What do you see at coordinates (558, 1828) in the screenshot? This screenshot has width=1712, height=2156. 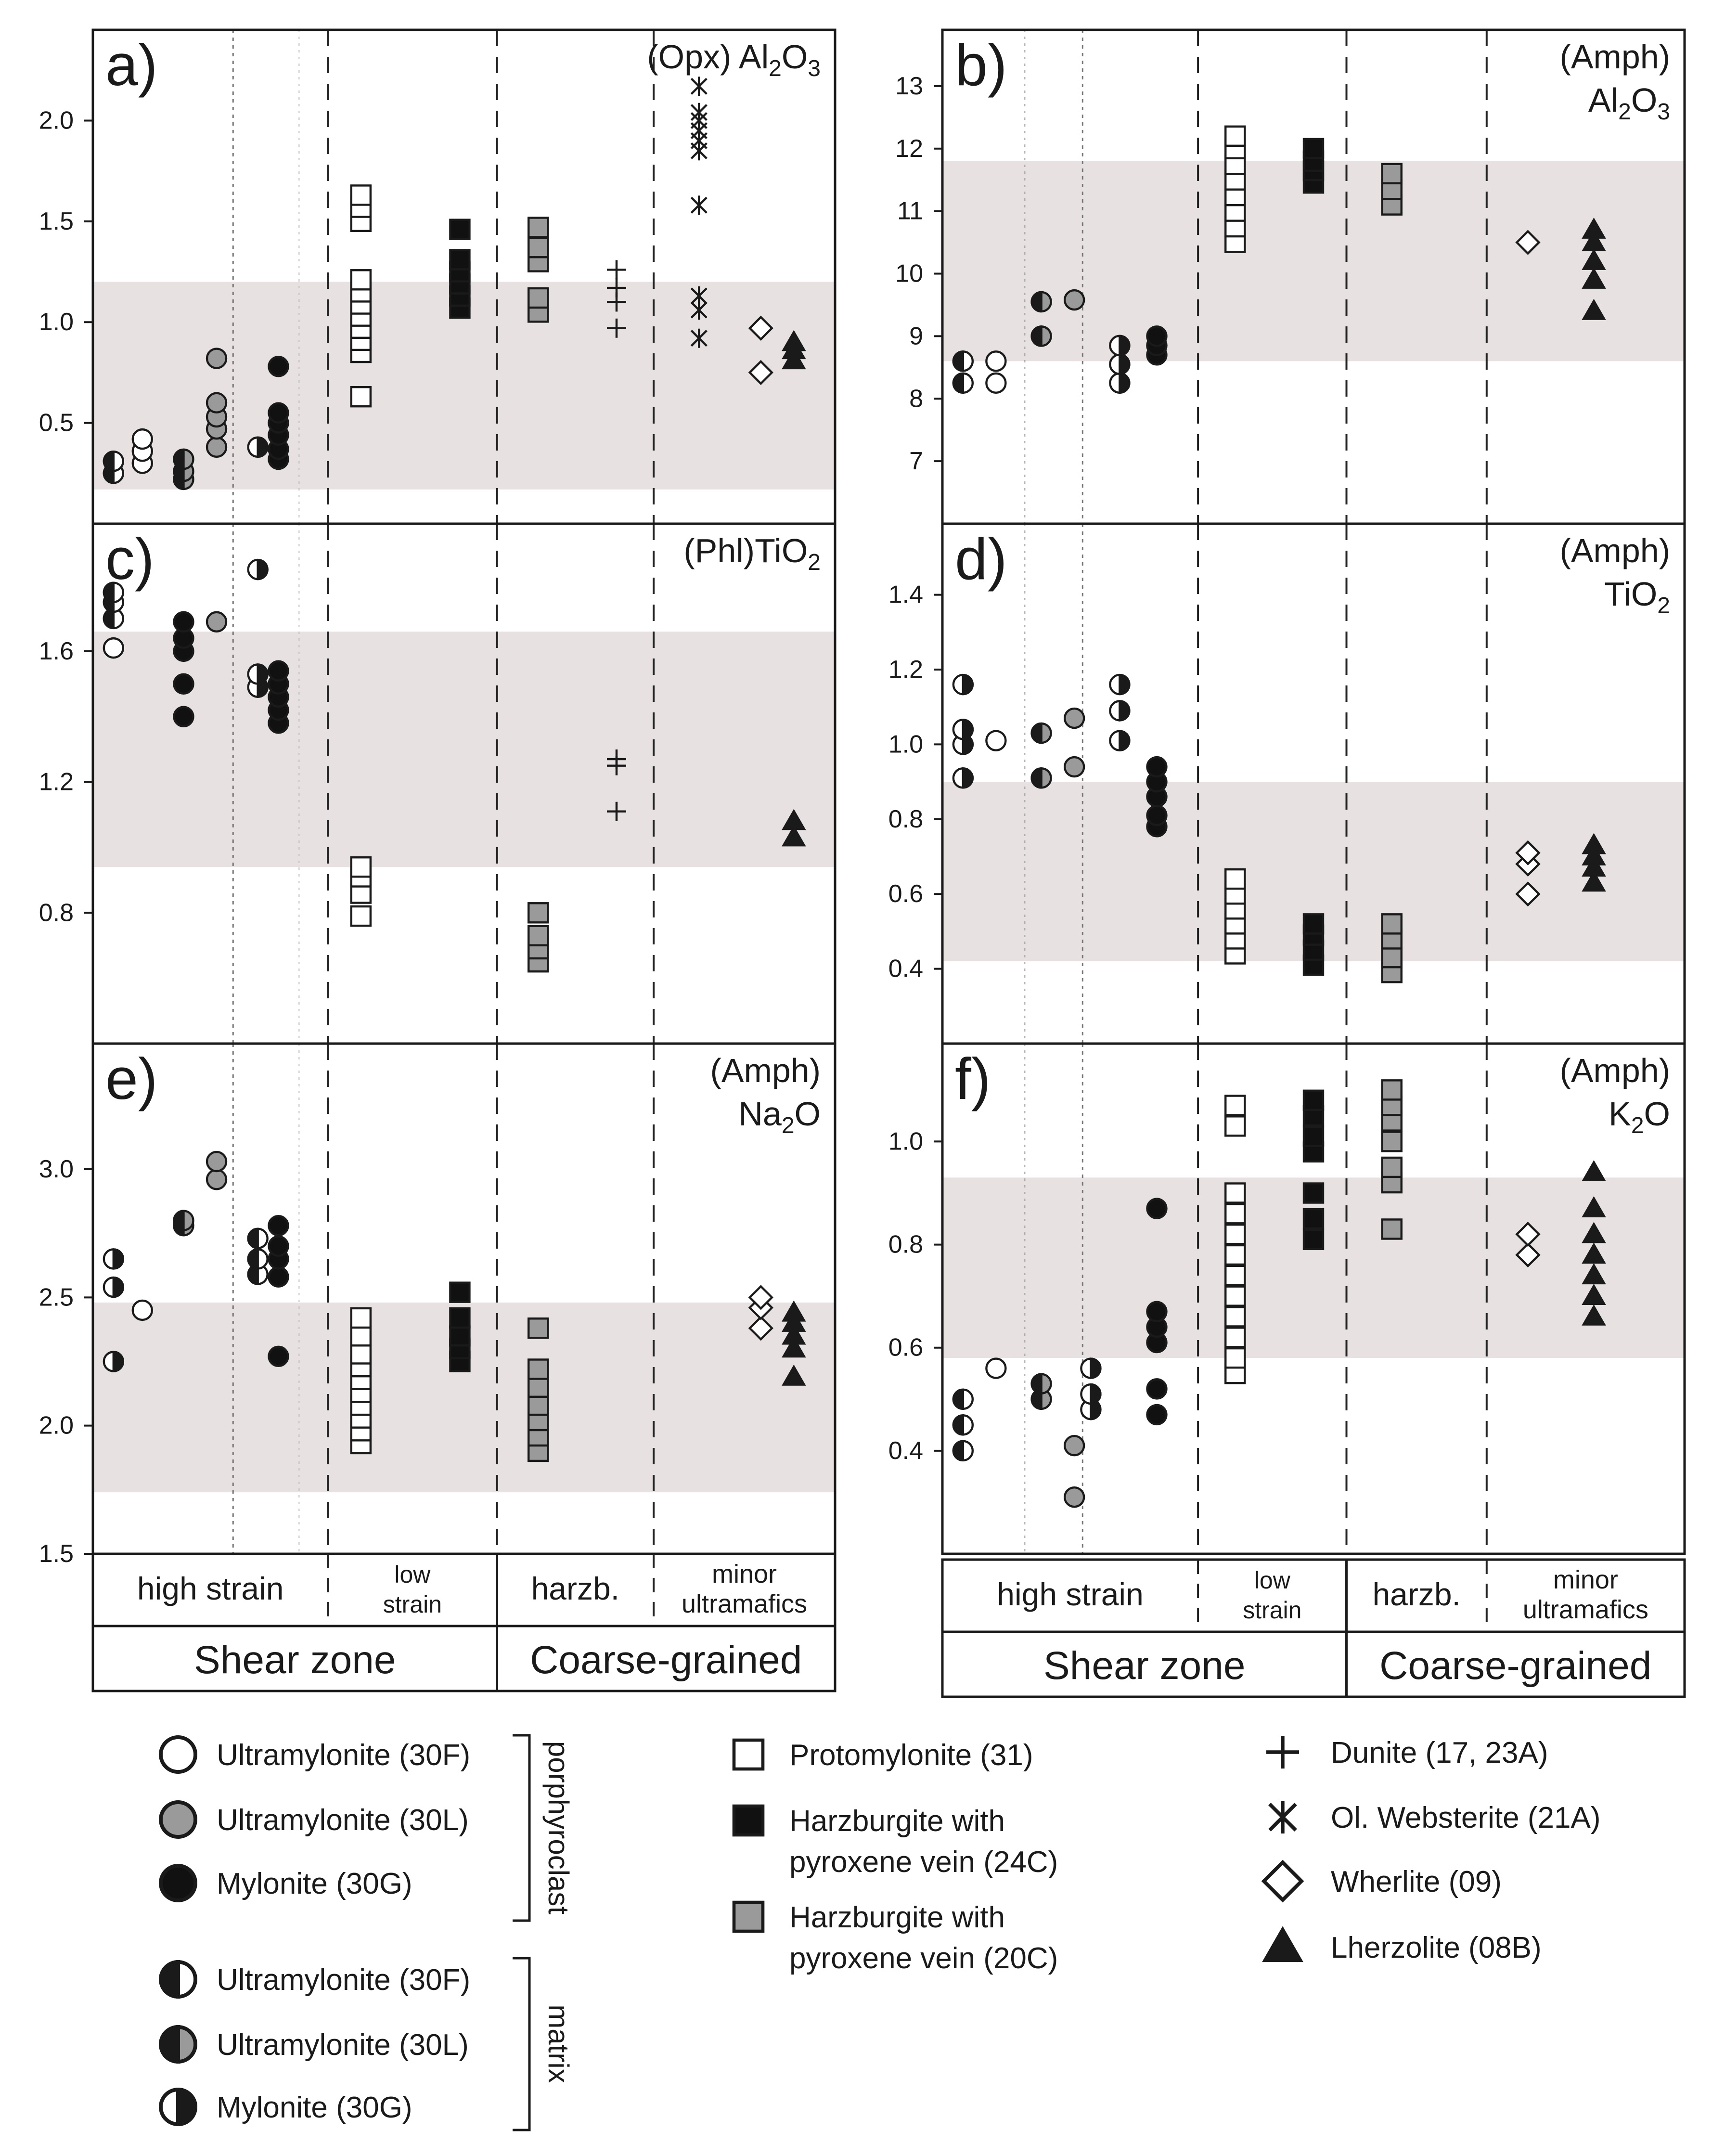 I see `group-label-porphyroclast: porphyroclast` at bounding box center [558, 1828].